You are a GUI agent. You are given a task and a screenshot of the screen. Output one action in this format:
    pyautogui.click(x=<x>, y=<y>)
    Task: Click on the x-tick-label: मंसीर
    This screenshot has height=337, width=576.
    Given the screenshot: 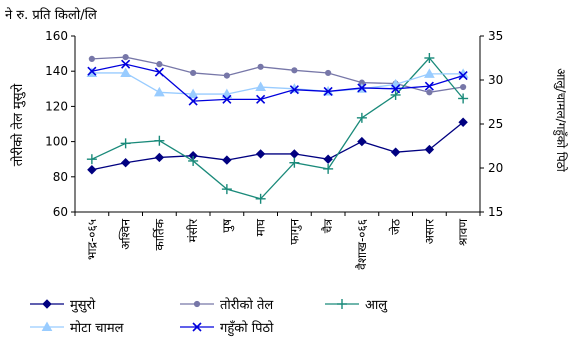 What is the action you would take?
    pyautogui.click(x=193, y=230)
    